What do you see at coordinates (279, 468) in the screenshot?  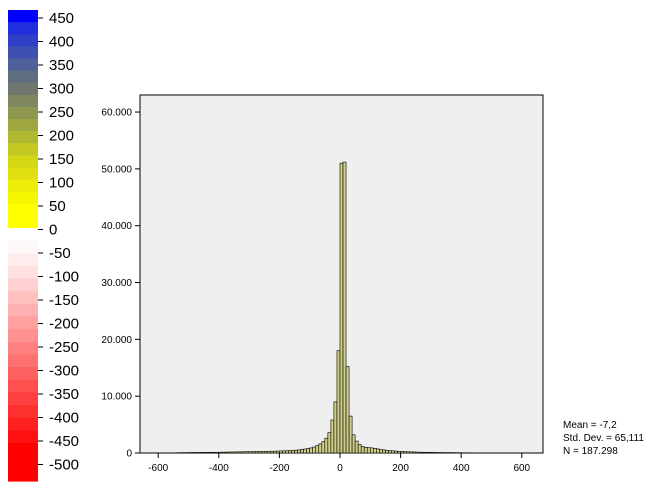 I see `x-tick-label: -200` at bounding box center [279, 468].